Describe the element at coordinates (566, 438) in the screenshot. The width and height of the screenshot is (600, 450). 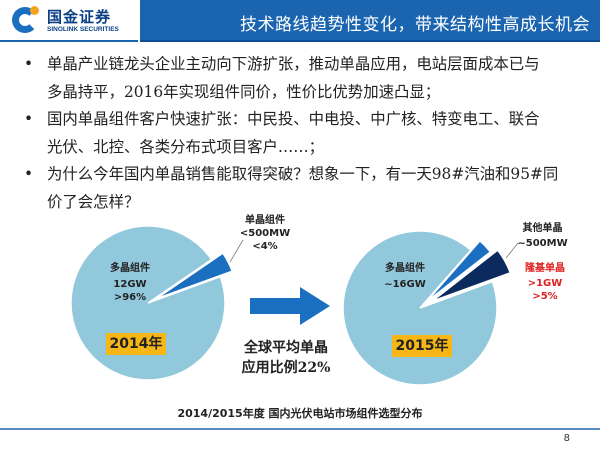
I see `page-number: 8` at that location.